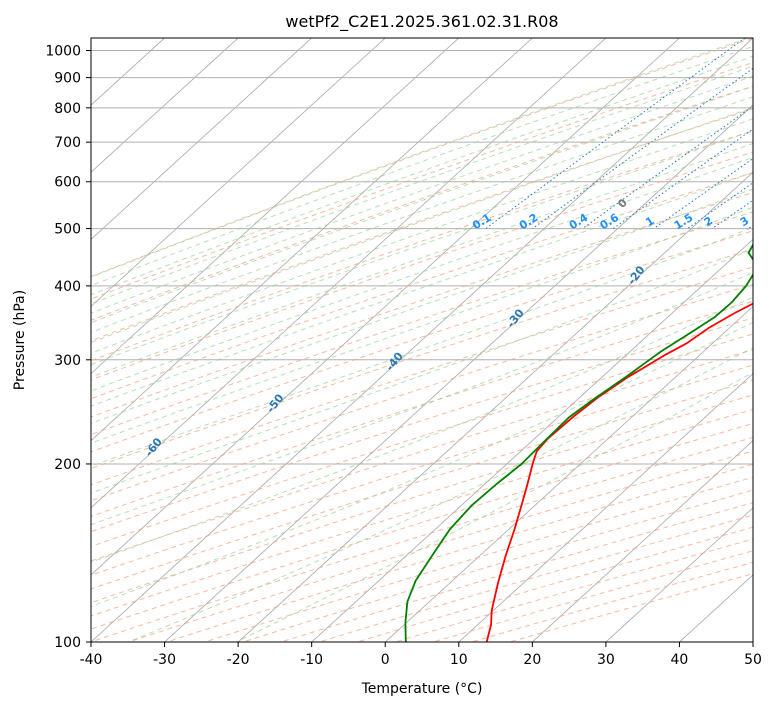  I want to click on x-tick-label: -40, so click(91, 660).